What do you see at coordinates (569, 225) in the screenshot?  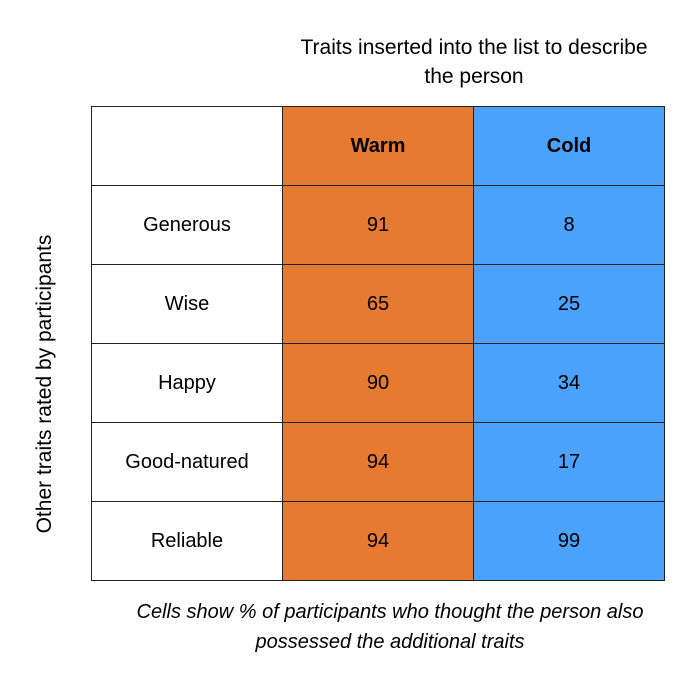 I see `value-cell-cold: 8` at bounding box center [569, 225].